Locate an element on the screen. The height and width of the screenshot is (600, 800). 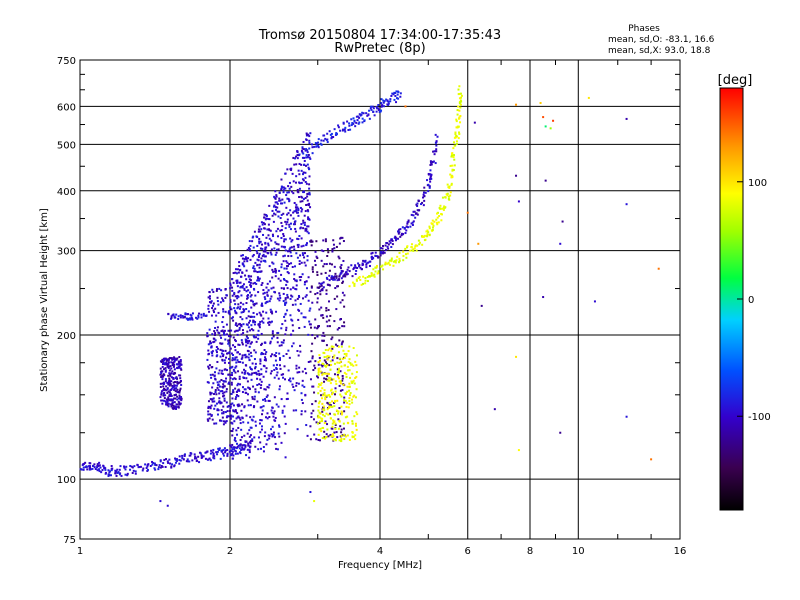
y-tick-label: 750 is located at coordinates (66, 61).